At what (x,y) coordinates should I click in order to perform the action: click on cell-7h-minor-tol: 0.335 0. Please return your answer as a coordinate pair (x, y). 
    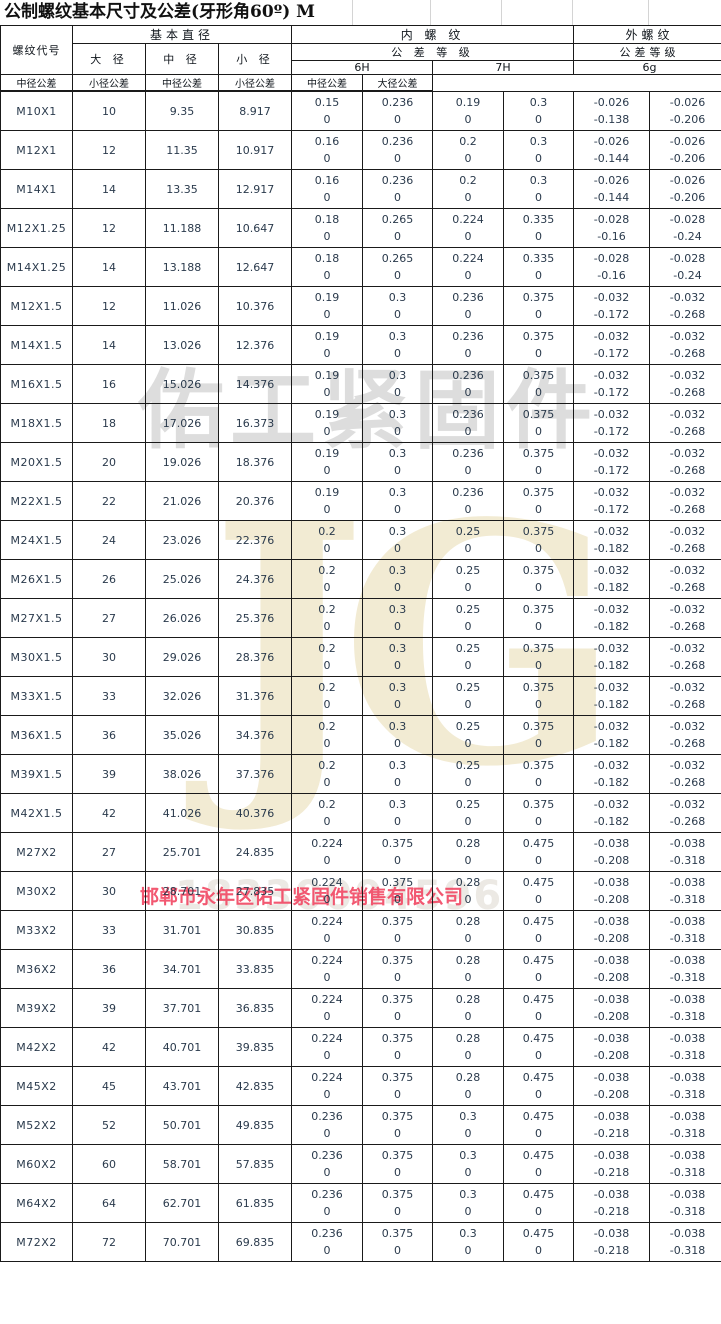
    Looking at the image, I should click on (538, 267).